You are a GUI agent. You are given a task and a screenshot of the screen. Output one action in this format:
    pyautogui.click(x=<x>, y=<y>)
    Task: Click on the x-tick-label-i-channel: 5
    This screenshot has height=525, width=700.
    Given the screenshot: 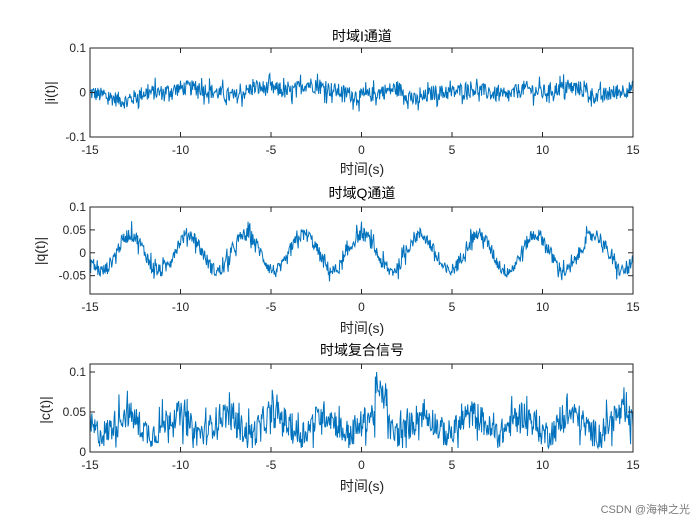 What is the action you would take?
    pyautogui.click(x=452, y=150)
    